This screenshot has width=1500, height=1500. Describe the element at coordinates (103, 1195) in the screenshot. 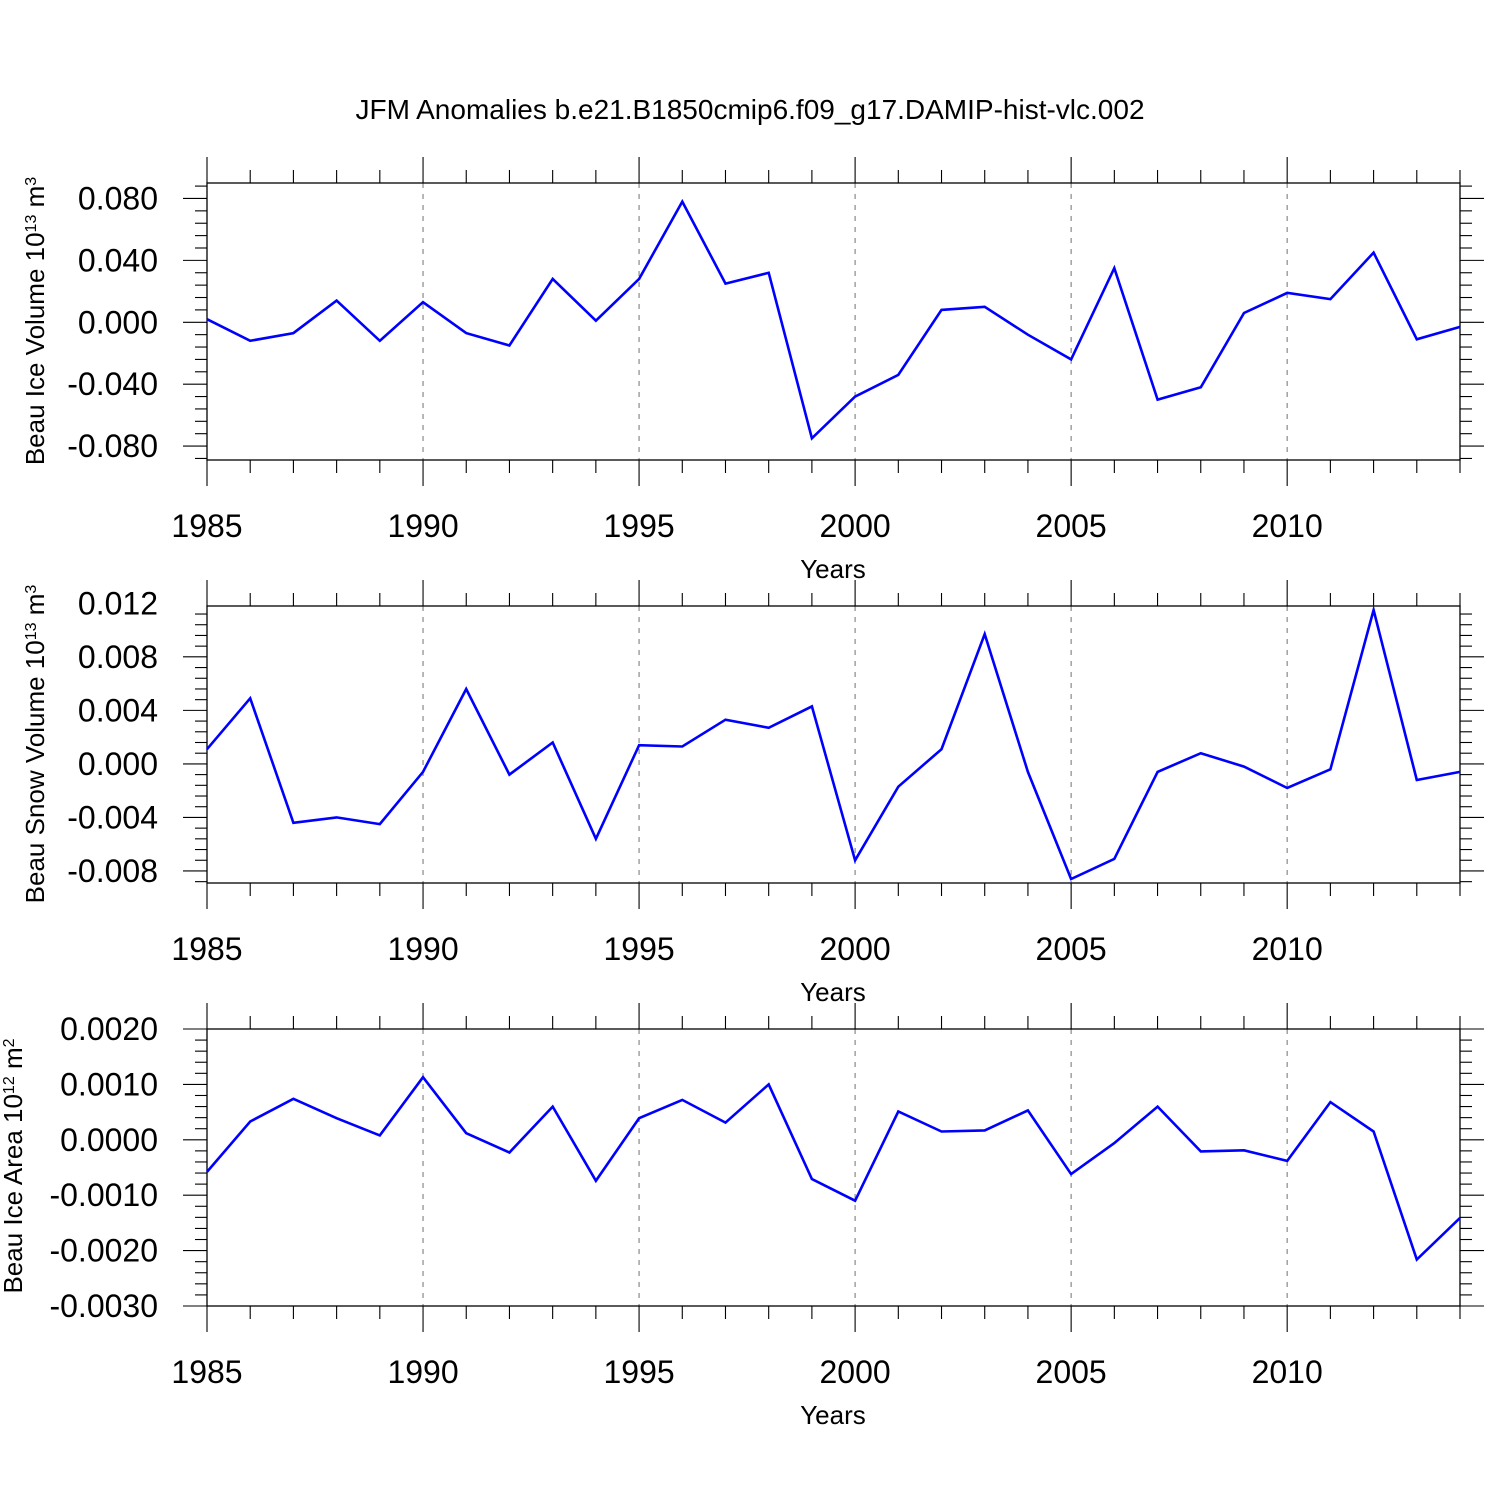

I see `y-tick-label: -0.0010` at that location.